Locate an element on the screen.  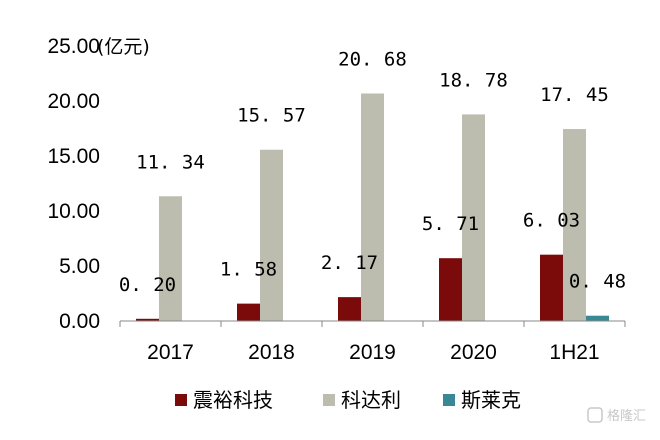
data-label: 15. 57 is located at coordinates (271, 116).